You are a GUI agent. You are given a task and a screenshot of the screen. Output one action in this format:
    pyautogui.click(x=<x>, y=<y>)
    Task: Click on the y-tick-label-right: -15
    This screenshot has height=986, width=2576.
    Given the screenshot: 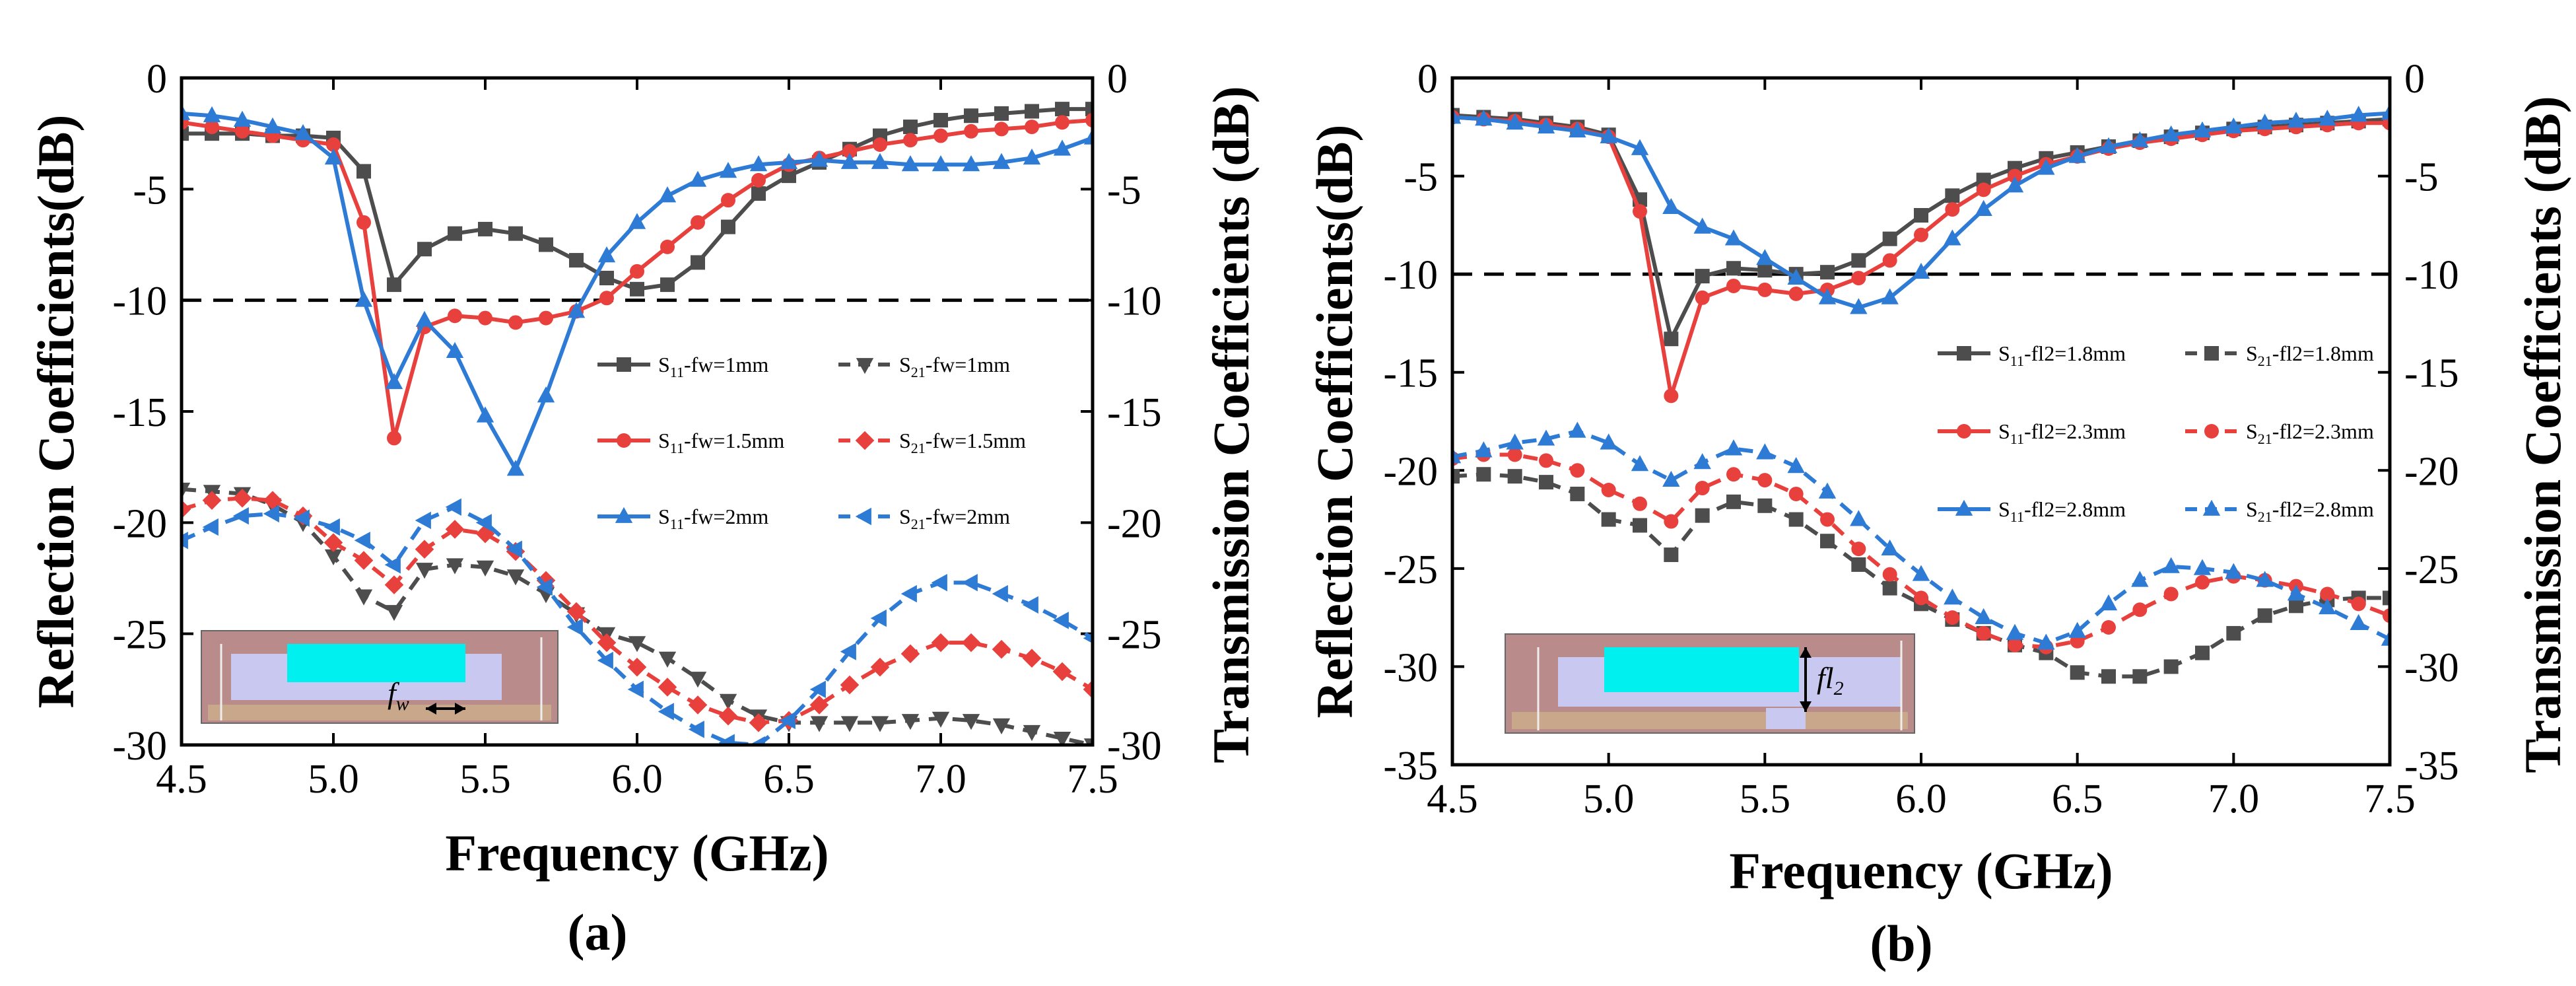 What is the action you would take?
    pyautogui.click(x=2431, y=374)
    